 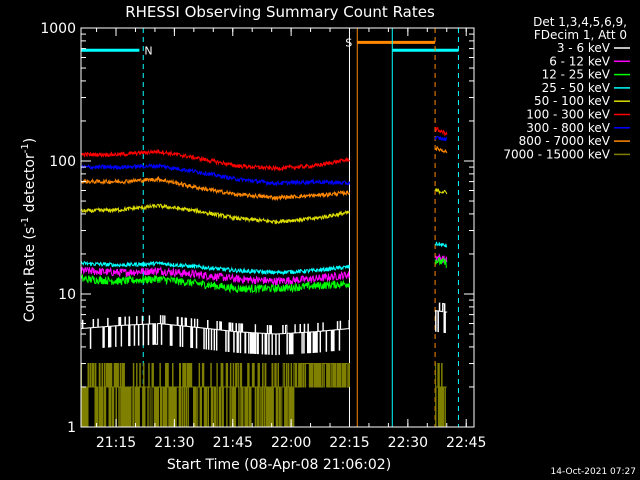 I want to click on y-tick-label: 1, so click(x=71, y=428).